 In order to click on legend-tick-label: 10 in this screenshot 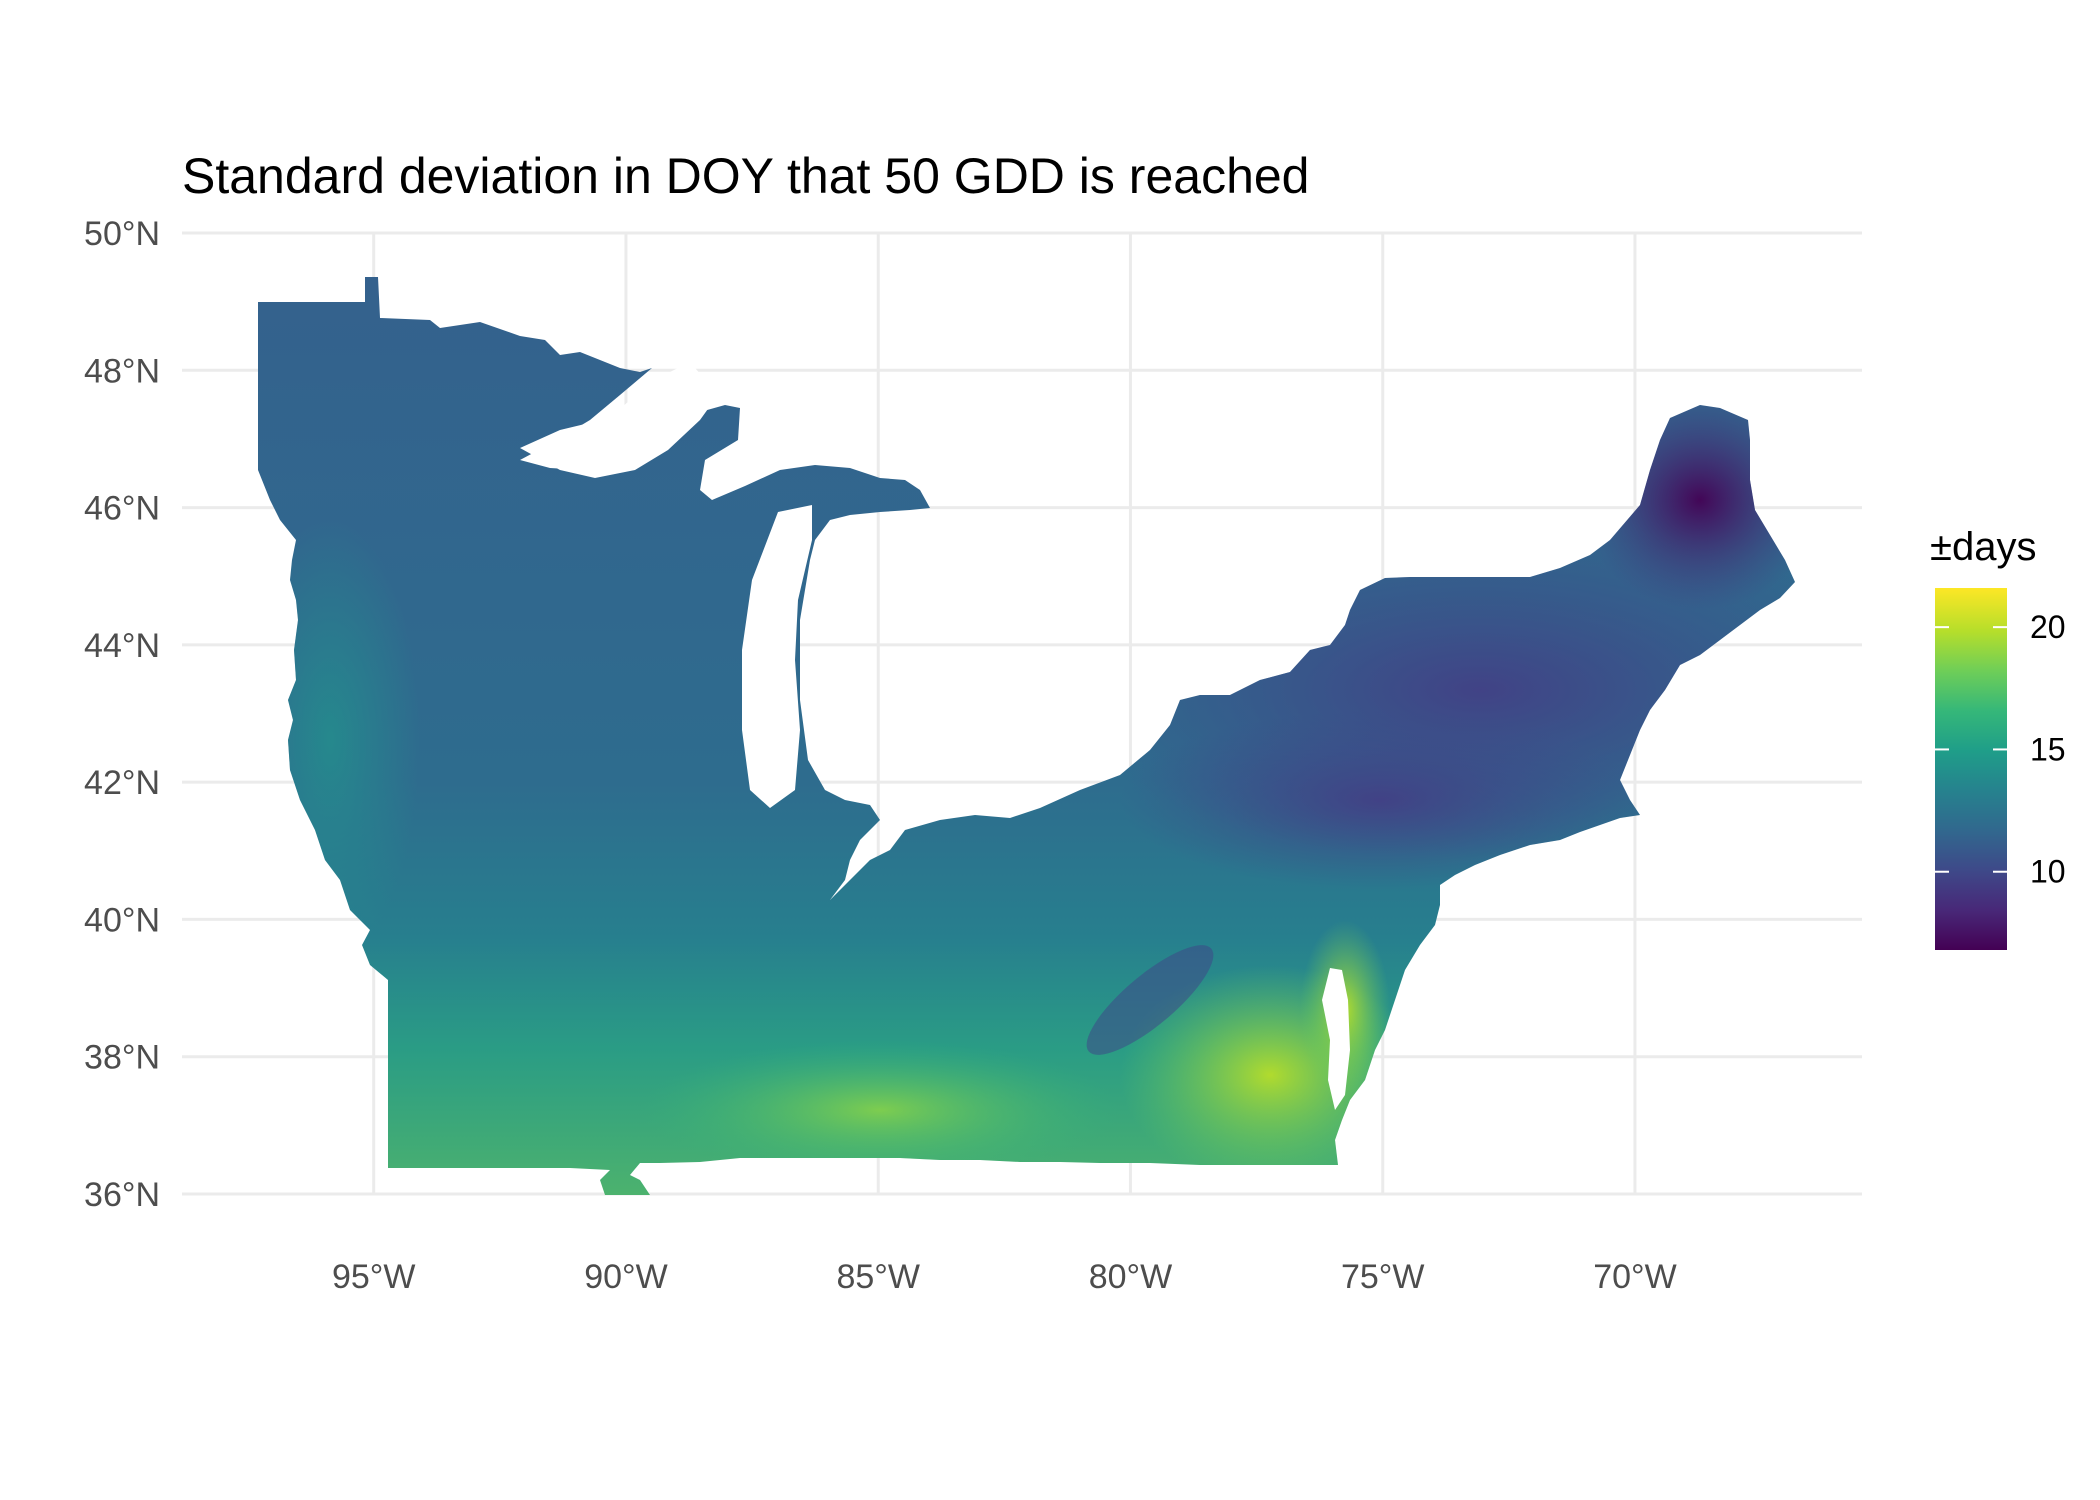, I will do `click(2048, 872)`.